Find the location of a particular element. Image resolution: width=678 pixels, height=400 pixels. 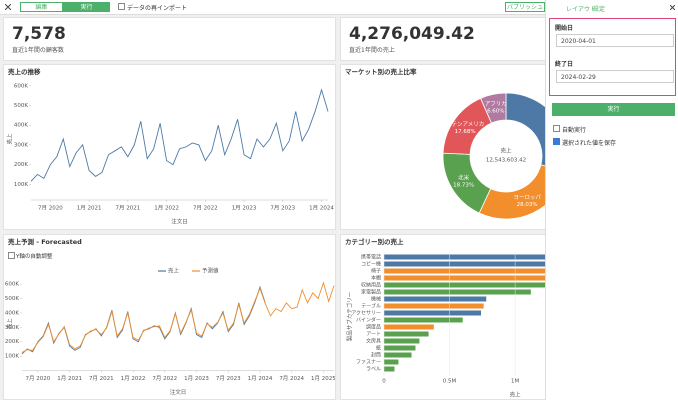

y-tick-label: 椅子 is located at coordinates (376, 271).